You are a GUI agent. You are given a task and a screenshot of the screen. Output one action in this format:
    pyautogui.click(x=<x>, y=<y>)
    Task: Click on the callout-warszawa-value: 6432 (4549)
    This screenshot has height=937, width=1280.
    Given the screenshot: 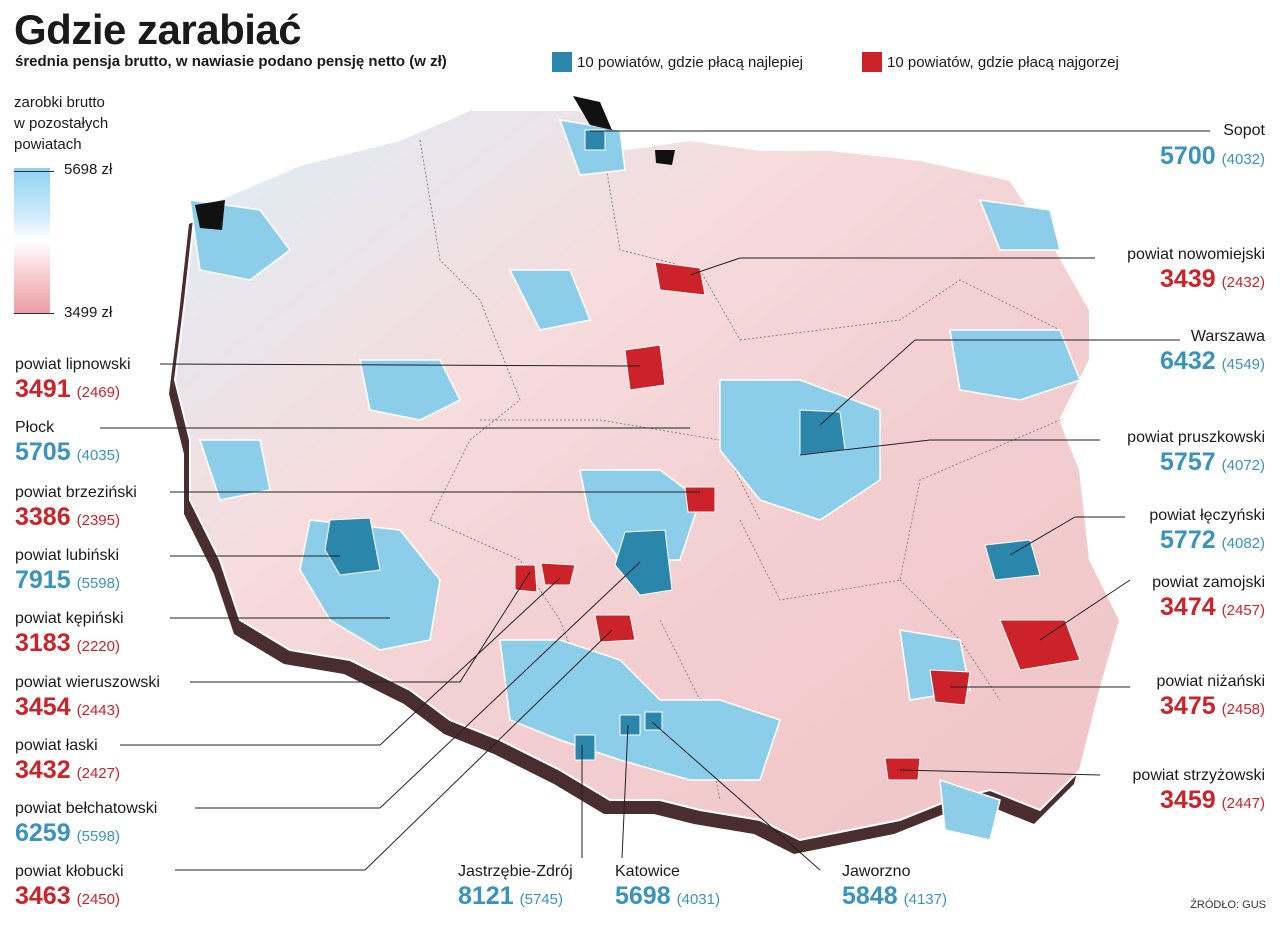 What is the action you would take?
    pyautogui.click(x=1212, y=361)
    